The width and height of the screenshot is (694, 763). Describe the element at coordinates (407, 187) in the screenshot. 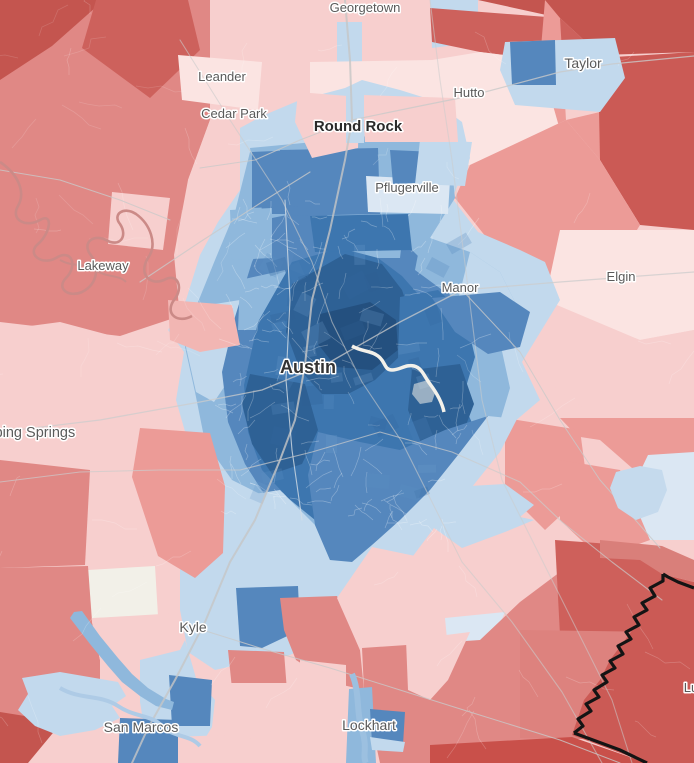

I see `svg-text: Pflugerville` at that location.